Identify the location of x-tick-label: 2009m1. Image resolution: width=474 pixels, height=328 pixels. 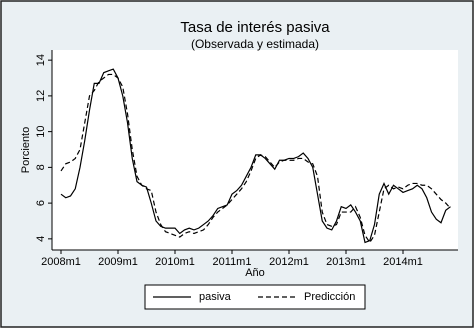
(118, 262).